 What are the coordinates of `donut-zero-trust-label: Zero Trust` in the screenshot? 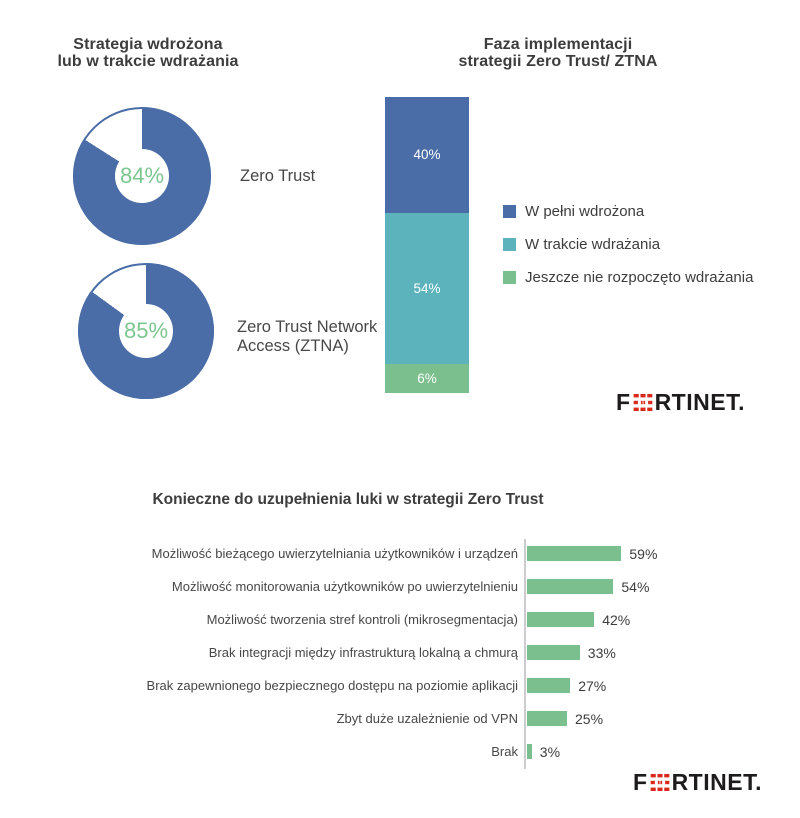 It's located at (278, 176).